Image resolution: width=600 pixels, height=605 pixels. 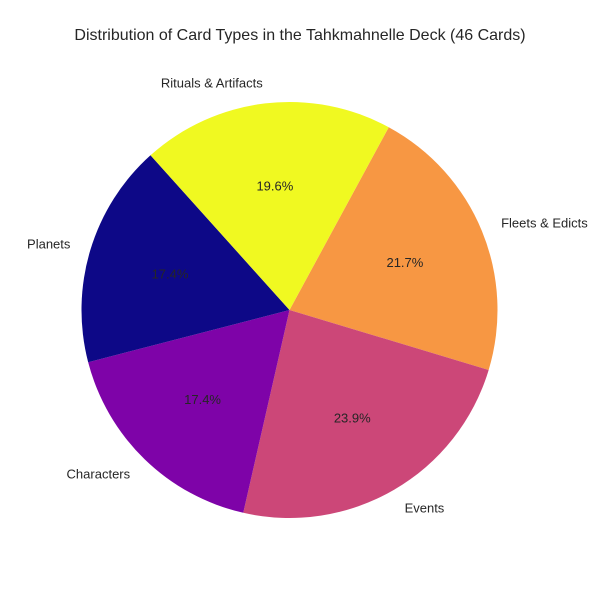 I want to click on pie-percent-label: 23.9%, so click(x=352, y=417).